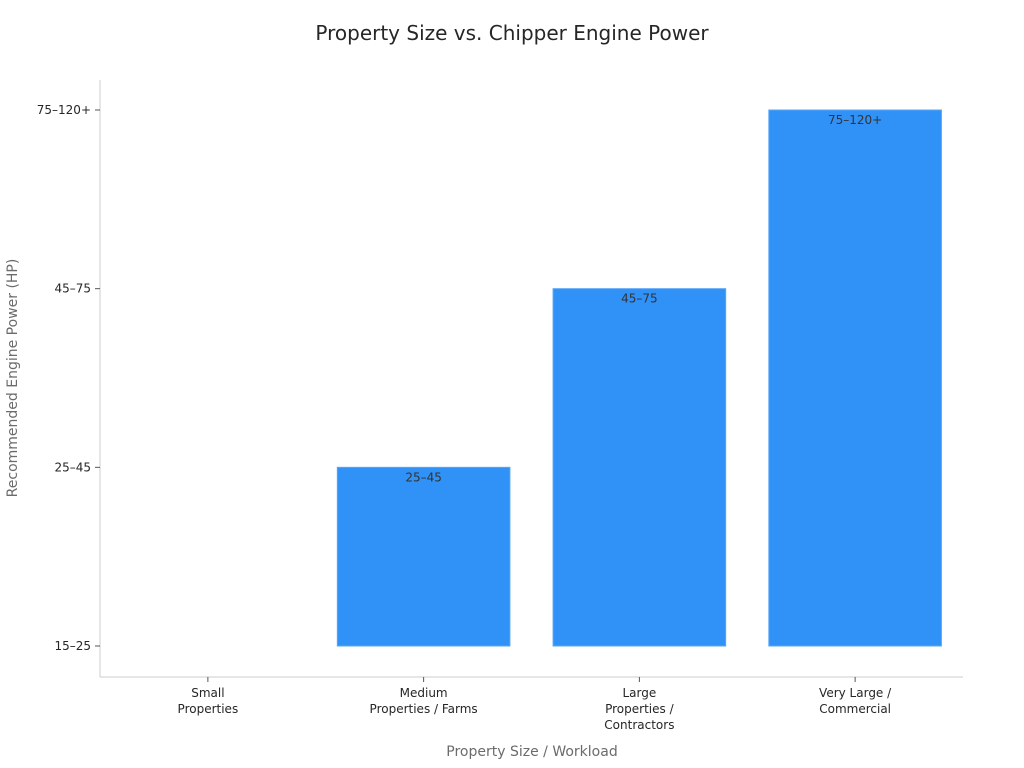 The image size is (1024, 768). Describe the element at coordinates (855, 693) in the screenshot. I see `x-tick-label-line: Very Large /` at that location.